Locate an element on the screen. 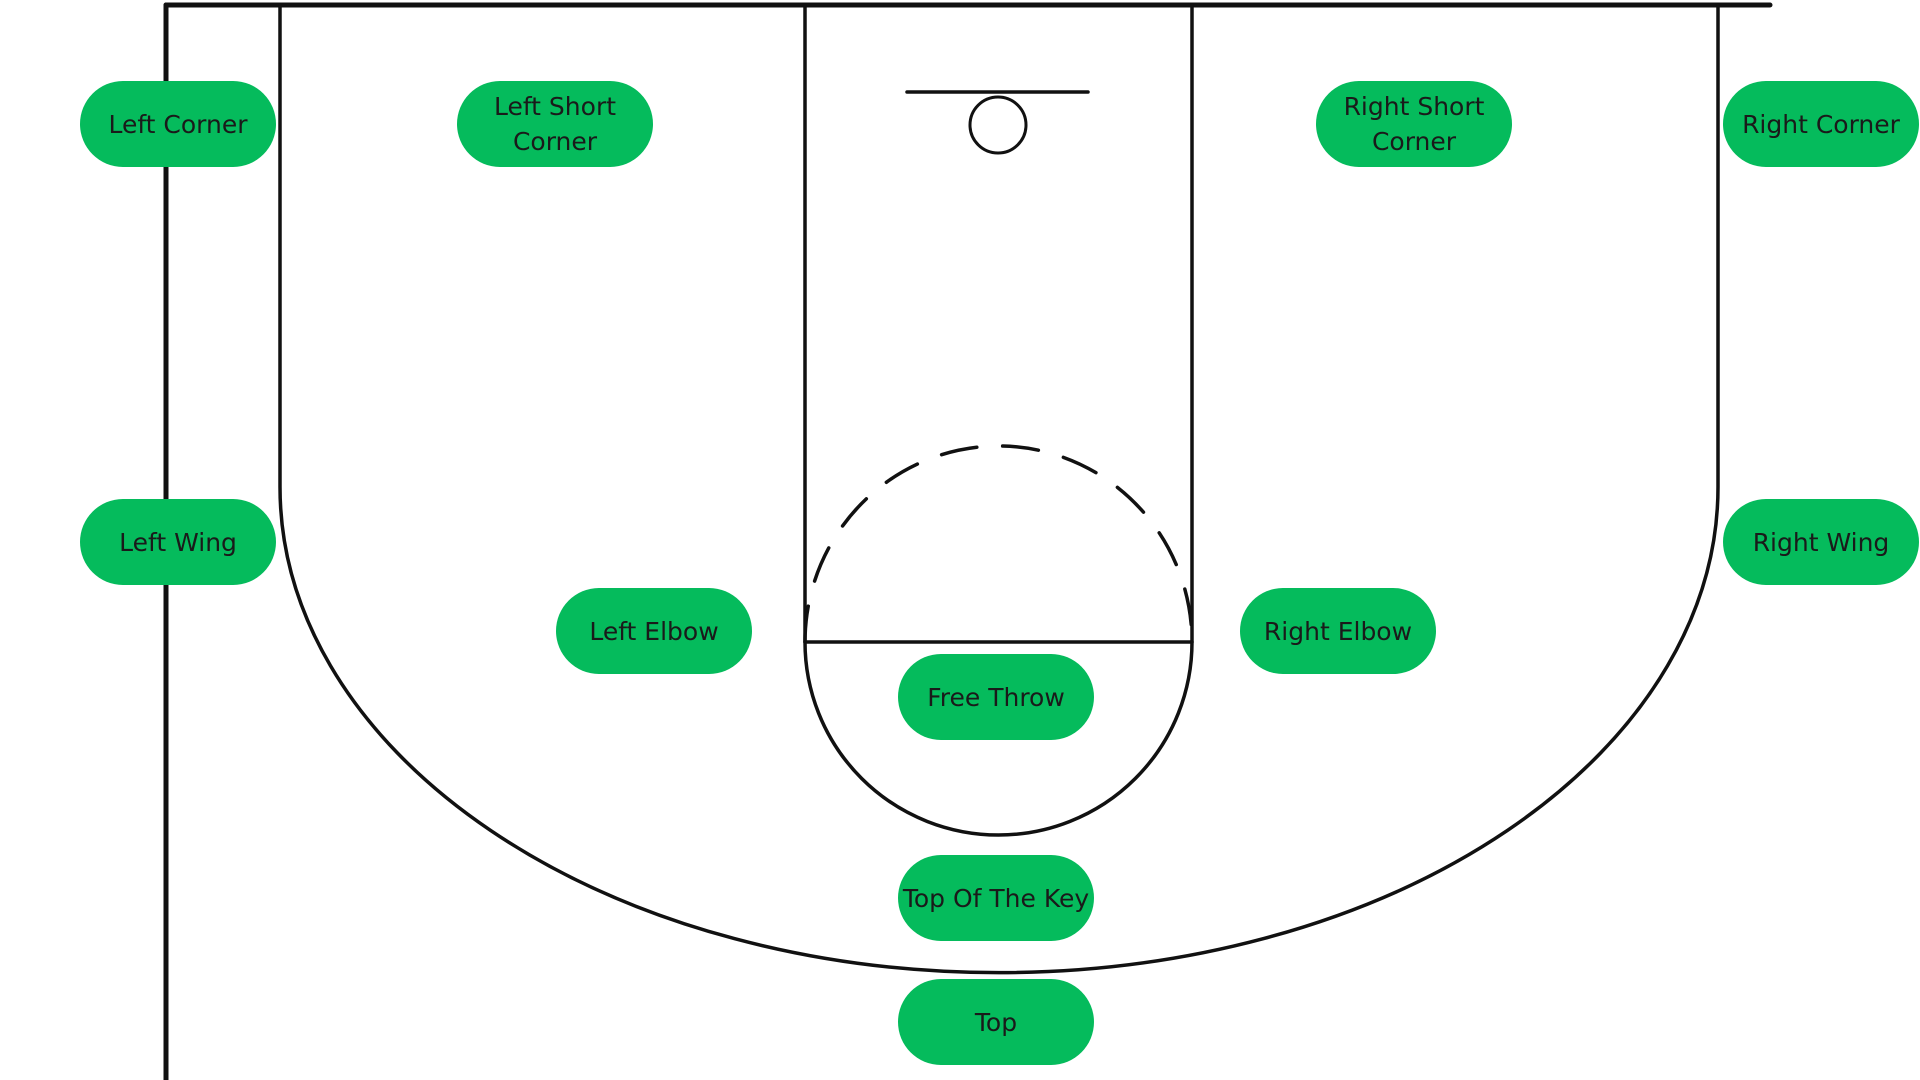 Image resolution: width=1920 pixels, height=1080 pixels. rim is located at coordinates (998, 125).